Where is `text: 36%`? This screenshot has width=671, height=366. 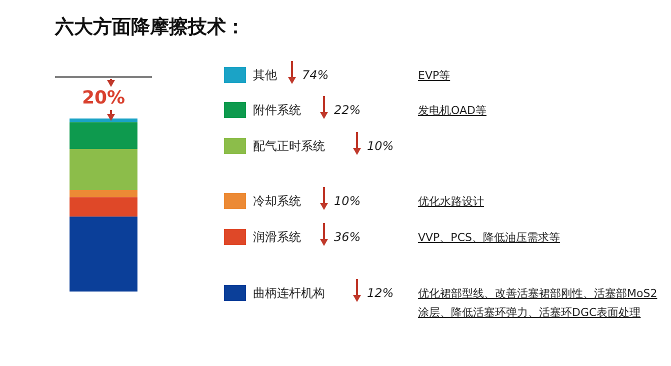
text: 36% is located at coordinates (347, 237).